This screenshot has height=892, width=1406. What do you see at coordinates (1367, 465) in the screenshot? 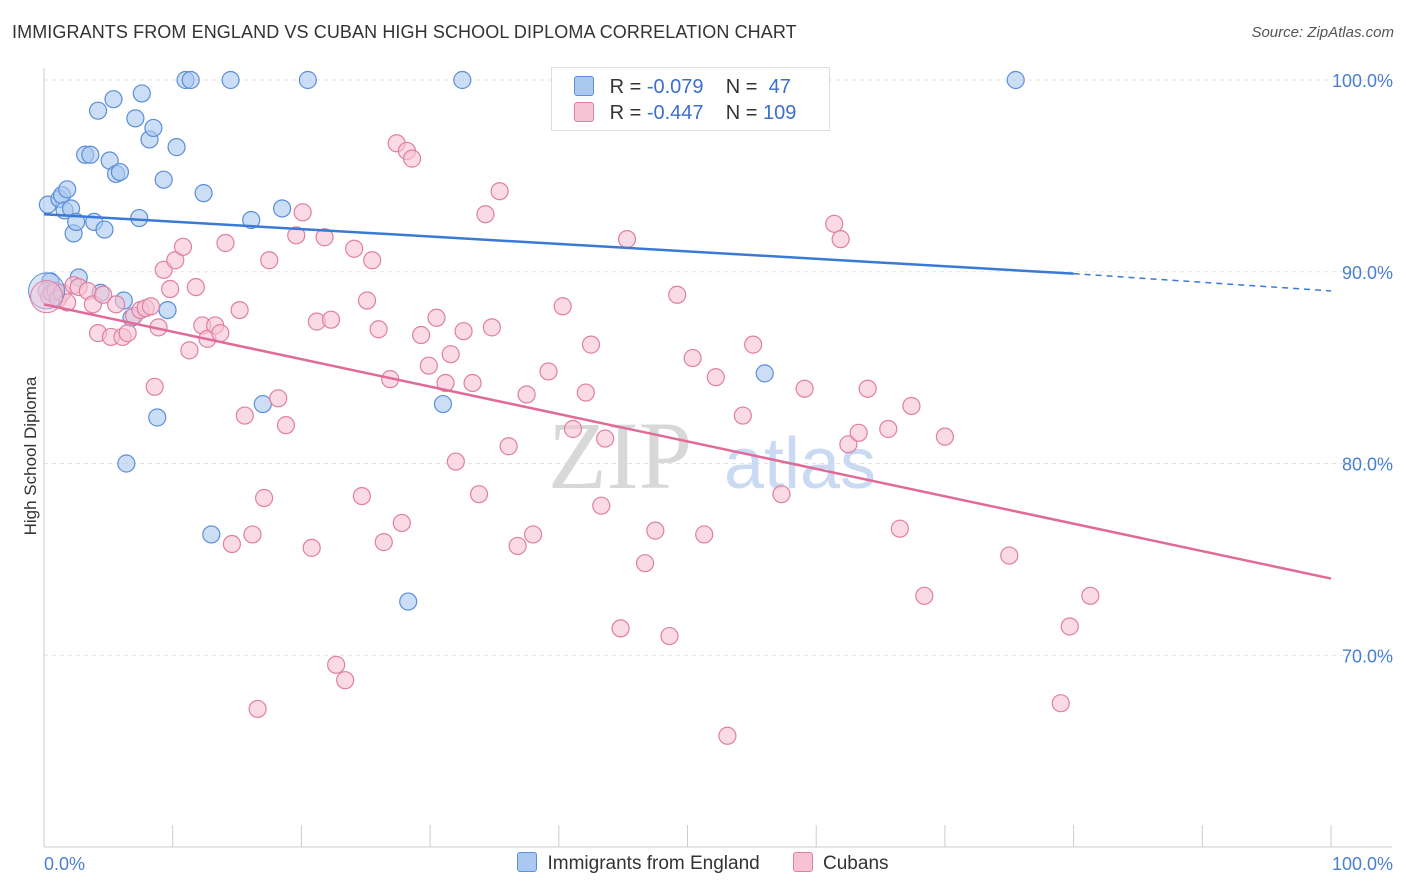
I see `y-tick-label: 80.0%` at bounding box center [1367, 465].